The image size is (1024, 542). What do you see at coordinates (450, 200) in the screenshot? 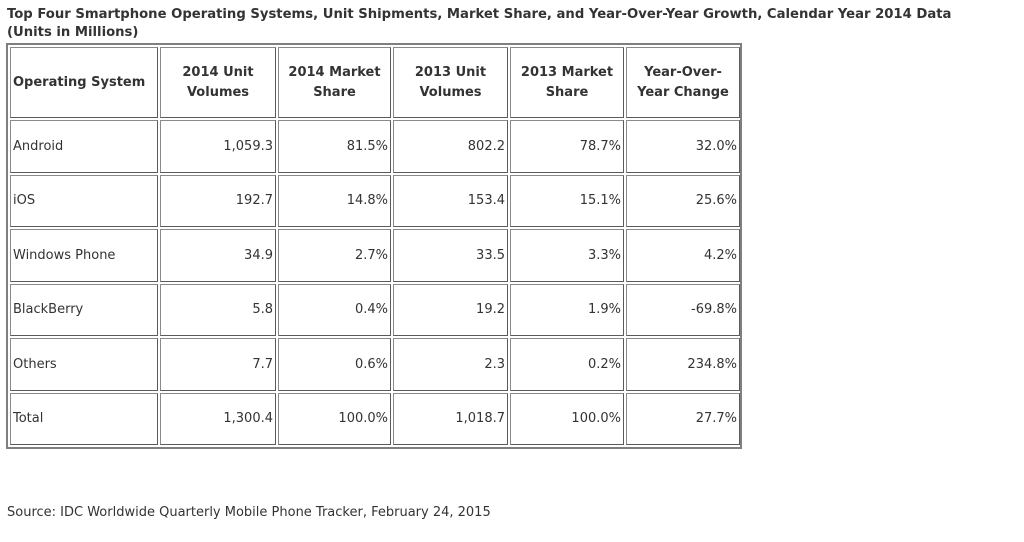
I see `table-cell: 153.4` at bounding box center [450, 200].